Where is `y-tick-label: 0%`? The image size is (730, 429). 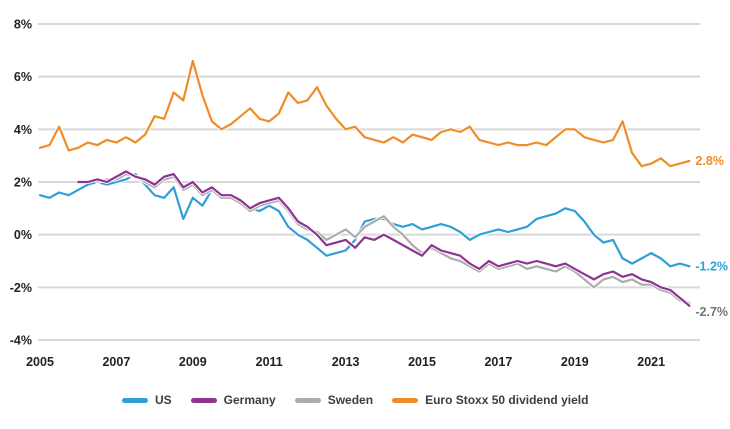 y-tick-label: 0% is located at coordinates (23, 235).